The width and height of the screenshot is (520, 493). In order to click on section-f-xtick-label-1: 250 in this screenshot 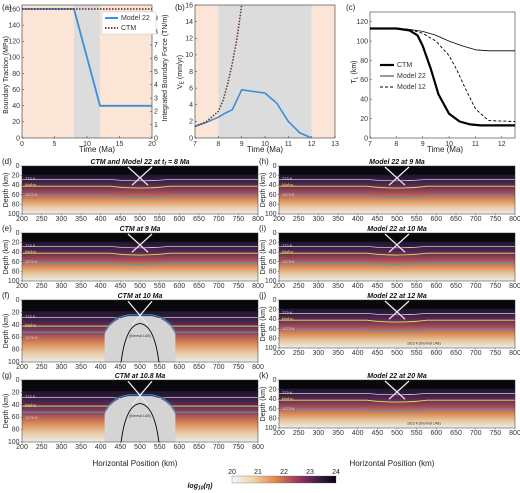, I will do `click(42, 367)`.